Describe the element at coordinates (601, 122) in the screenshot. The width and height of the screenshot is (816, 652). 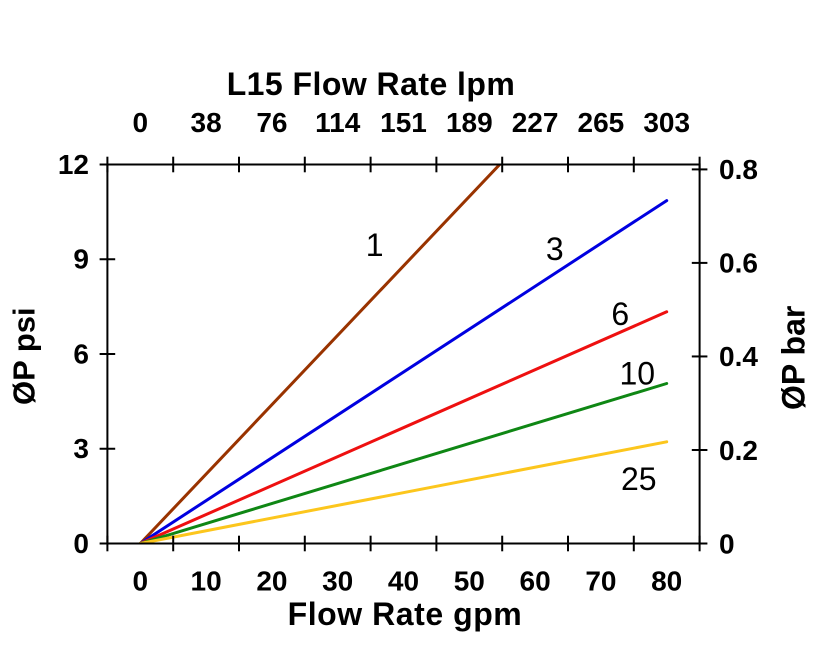
I see `svg-text: 265` at that location.